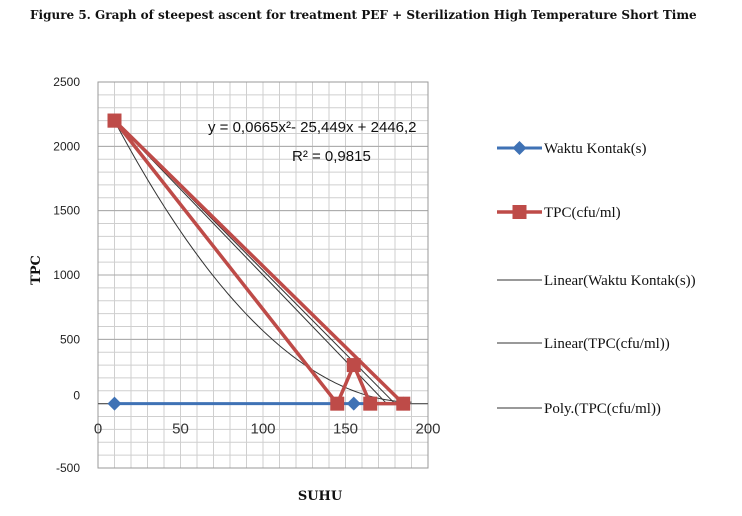  Describe the element at coordinates (331, 156) in the screenshot. I see `r-squared-label: R² = 0,9815` at that location.